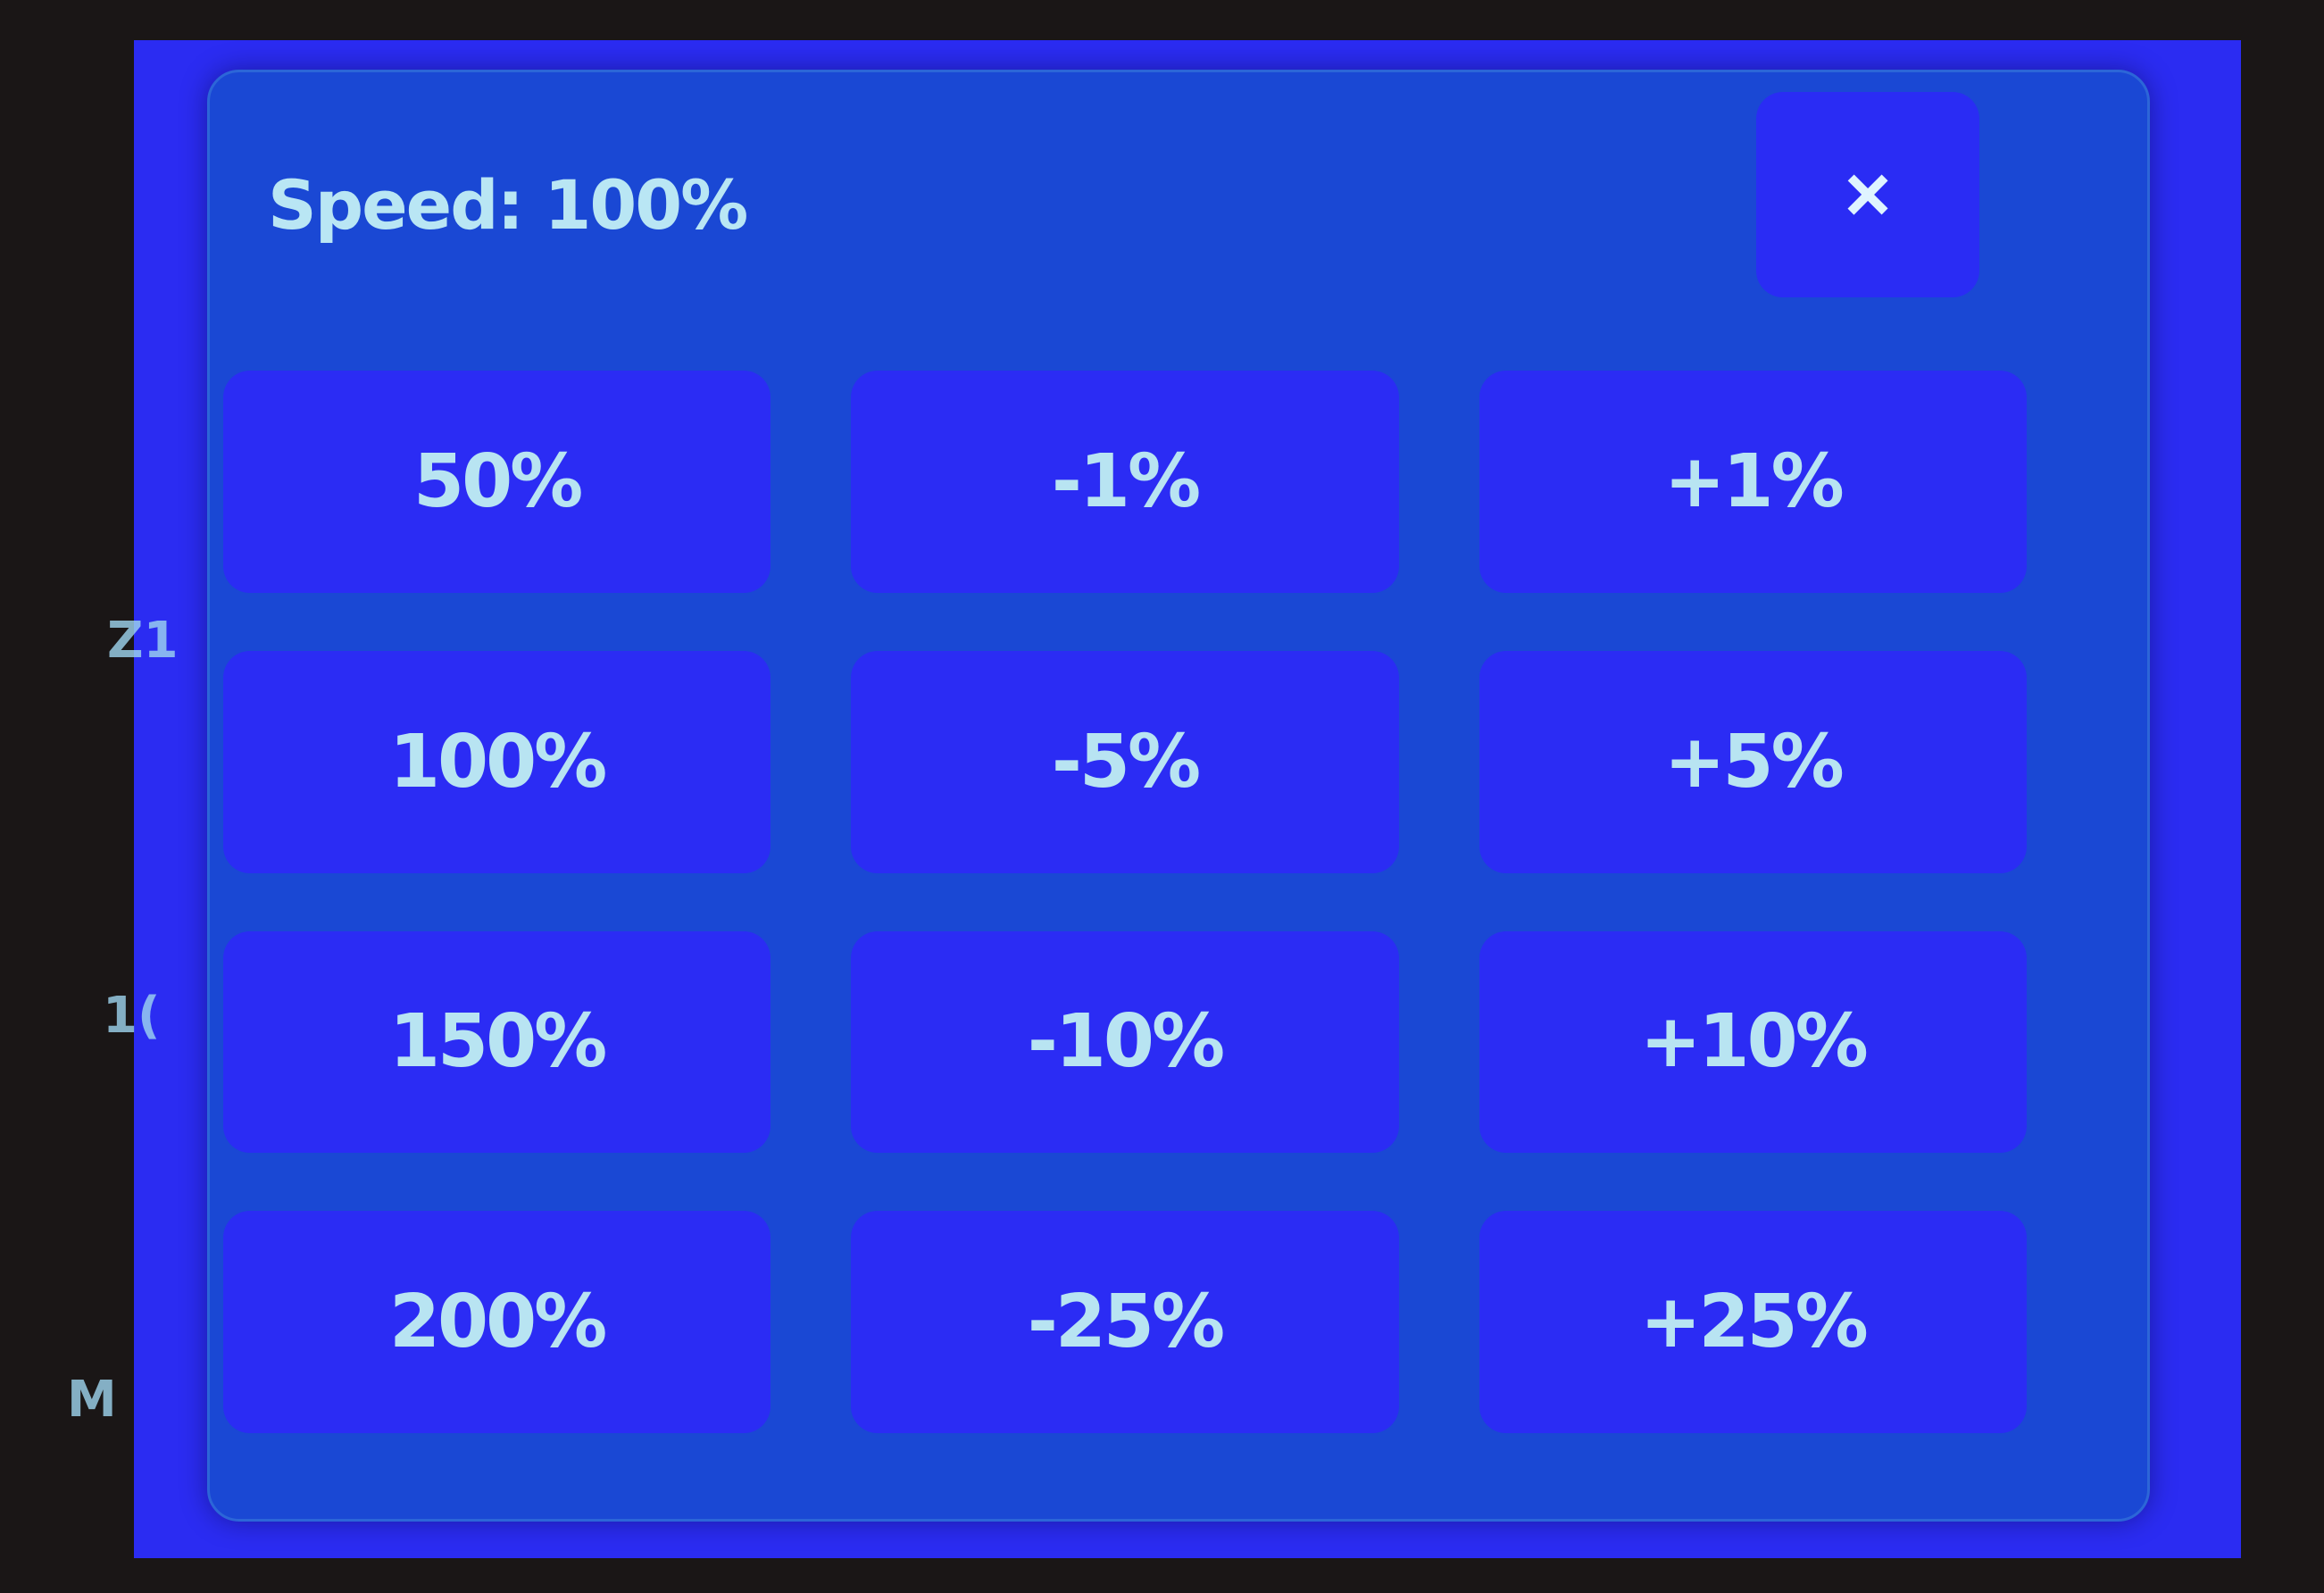  Describe the element at coordinates (1753, 1322) in the screenshot. I see `speed-plus-25-button: +25%` at that location.